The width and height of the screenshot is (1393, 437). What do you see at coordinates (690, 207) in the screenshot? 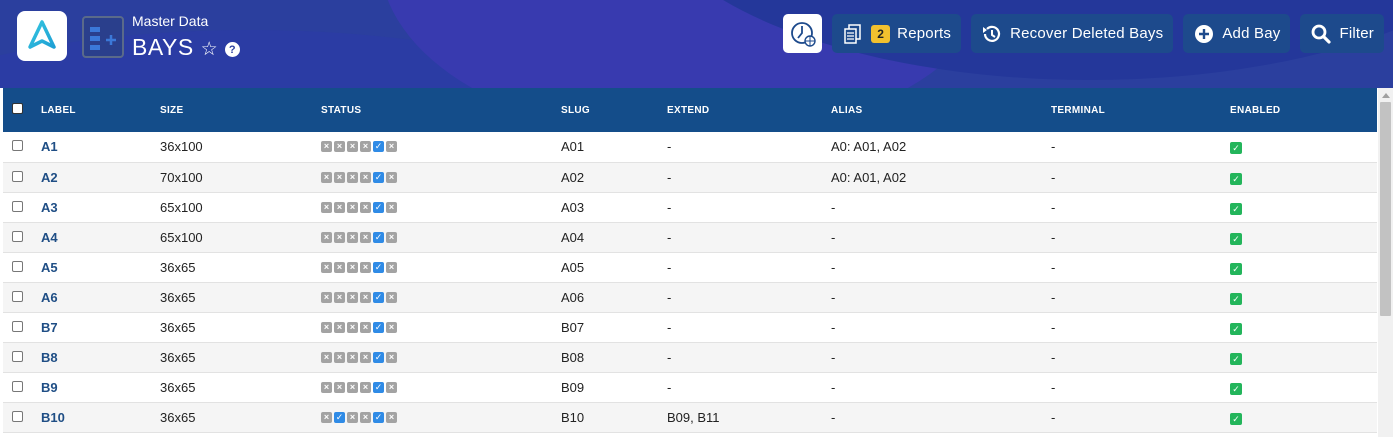
I see `table-row: A3 65x100 × × × × ✓ × A03- - - ✓` at bounding box center [690, 207].